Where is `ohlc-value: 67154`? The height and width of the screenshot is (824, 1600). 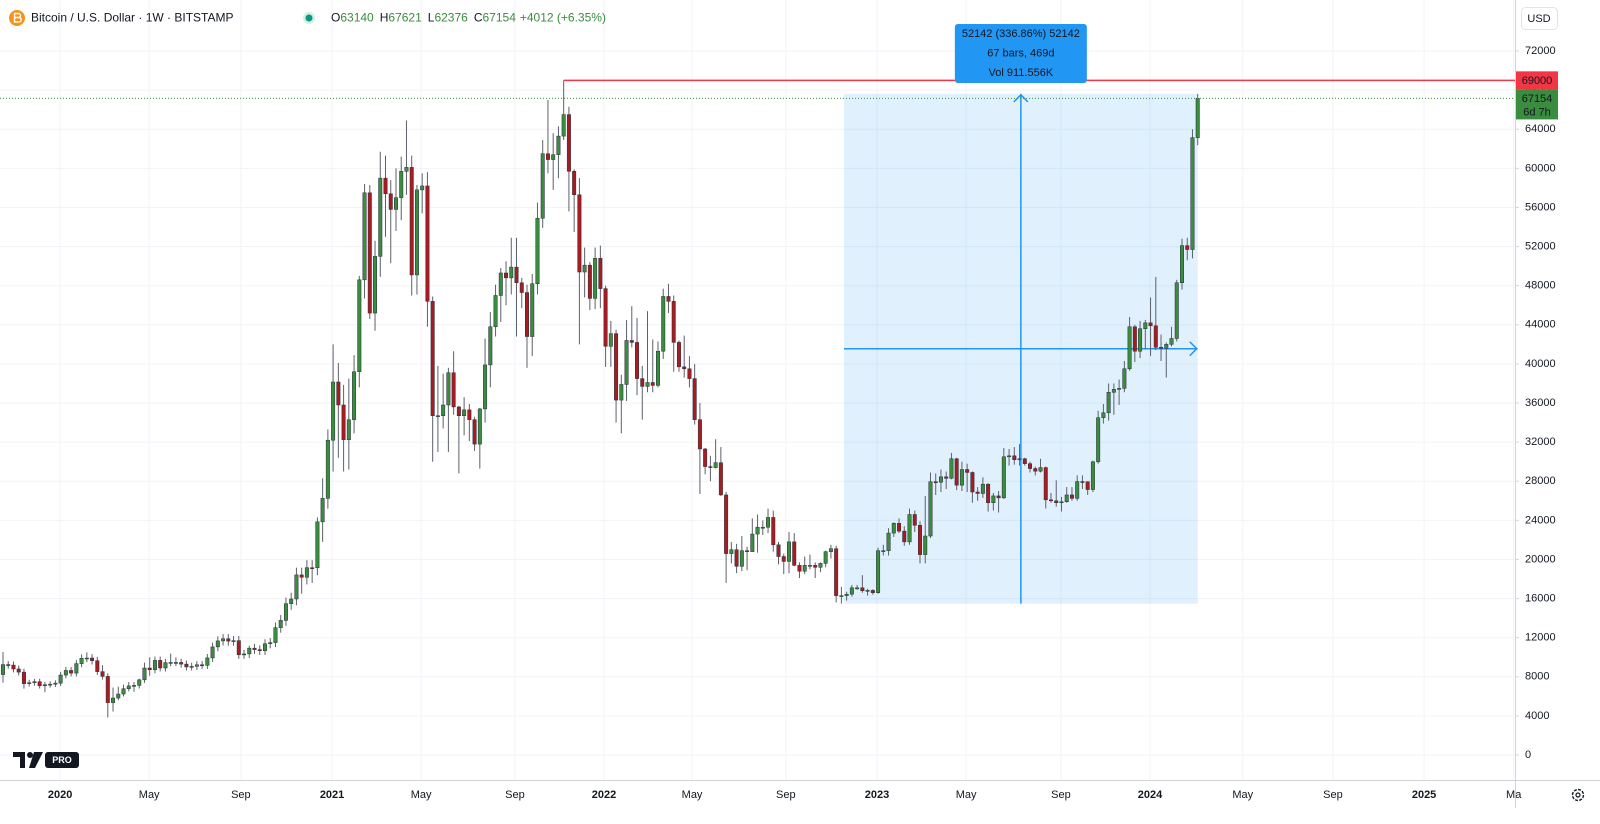 ohlc-value: 67154 is located at coordinates (500, 18).